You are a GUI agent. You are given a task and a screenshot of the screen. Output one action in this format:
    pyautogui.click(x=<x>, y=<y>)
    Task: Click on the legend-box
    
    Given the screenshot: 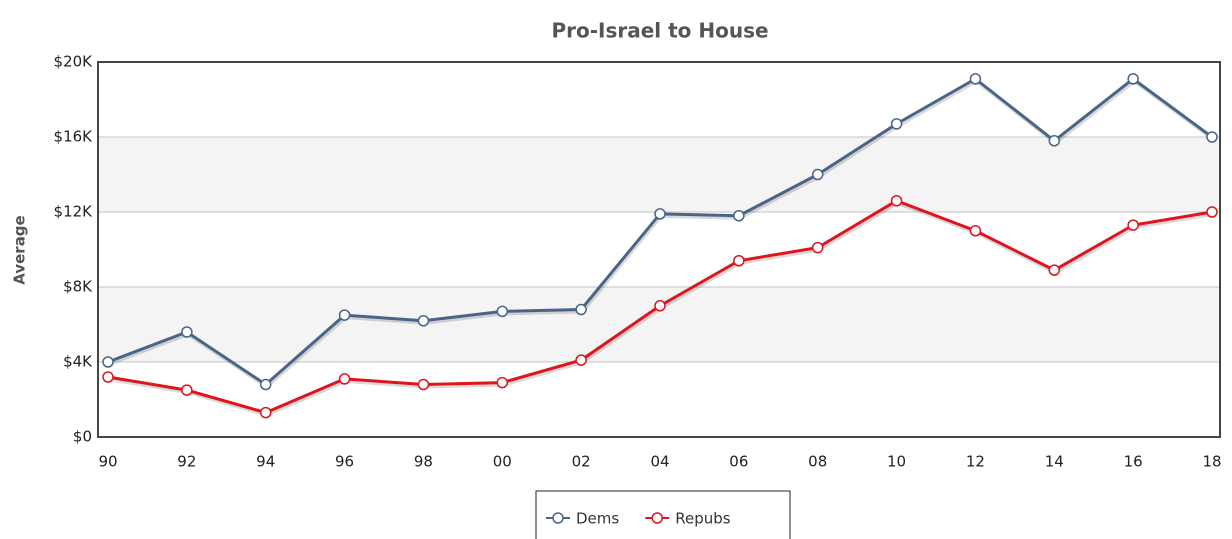 What is the action you would take?
    pyautogui.click(x=663, y=514)
    